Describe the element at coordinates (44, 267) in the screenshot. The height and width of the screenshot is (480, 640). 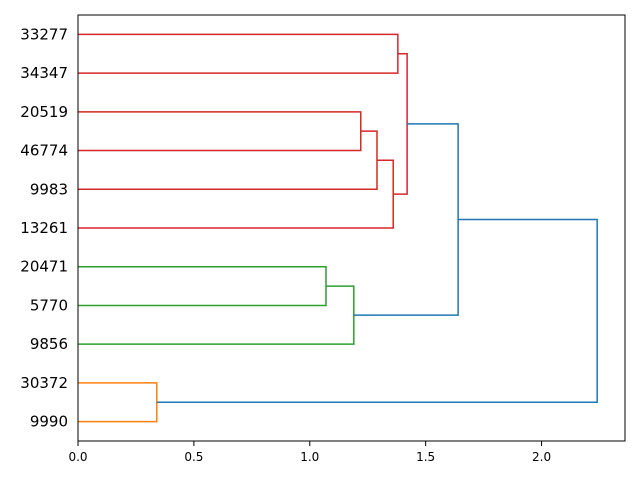
I see `leaf-label: 20471` at that location.